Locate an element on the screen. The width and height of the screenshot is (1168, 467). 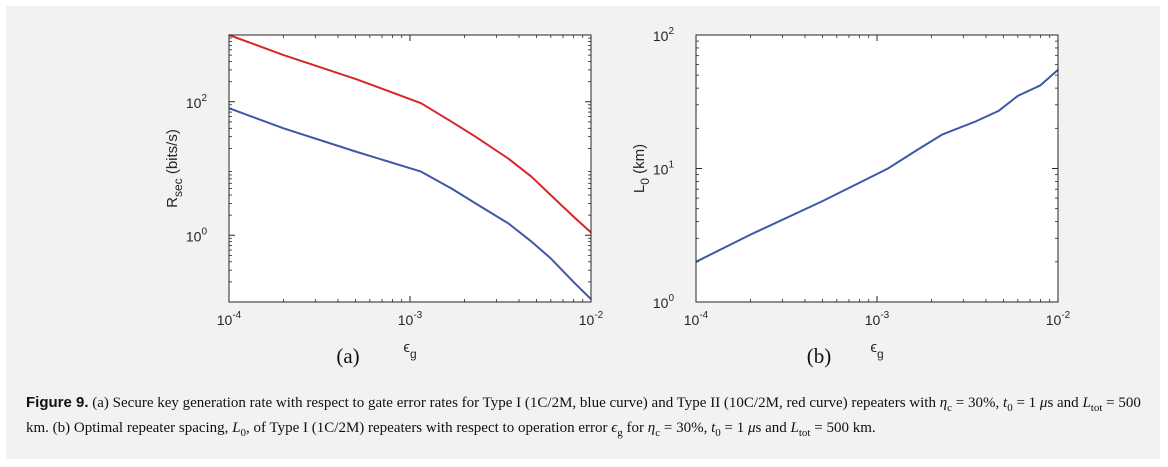
panel-b-label: (b) is located at coordinates (819, 356).